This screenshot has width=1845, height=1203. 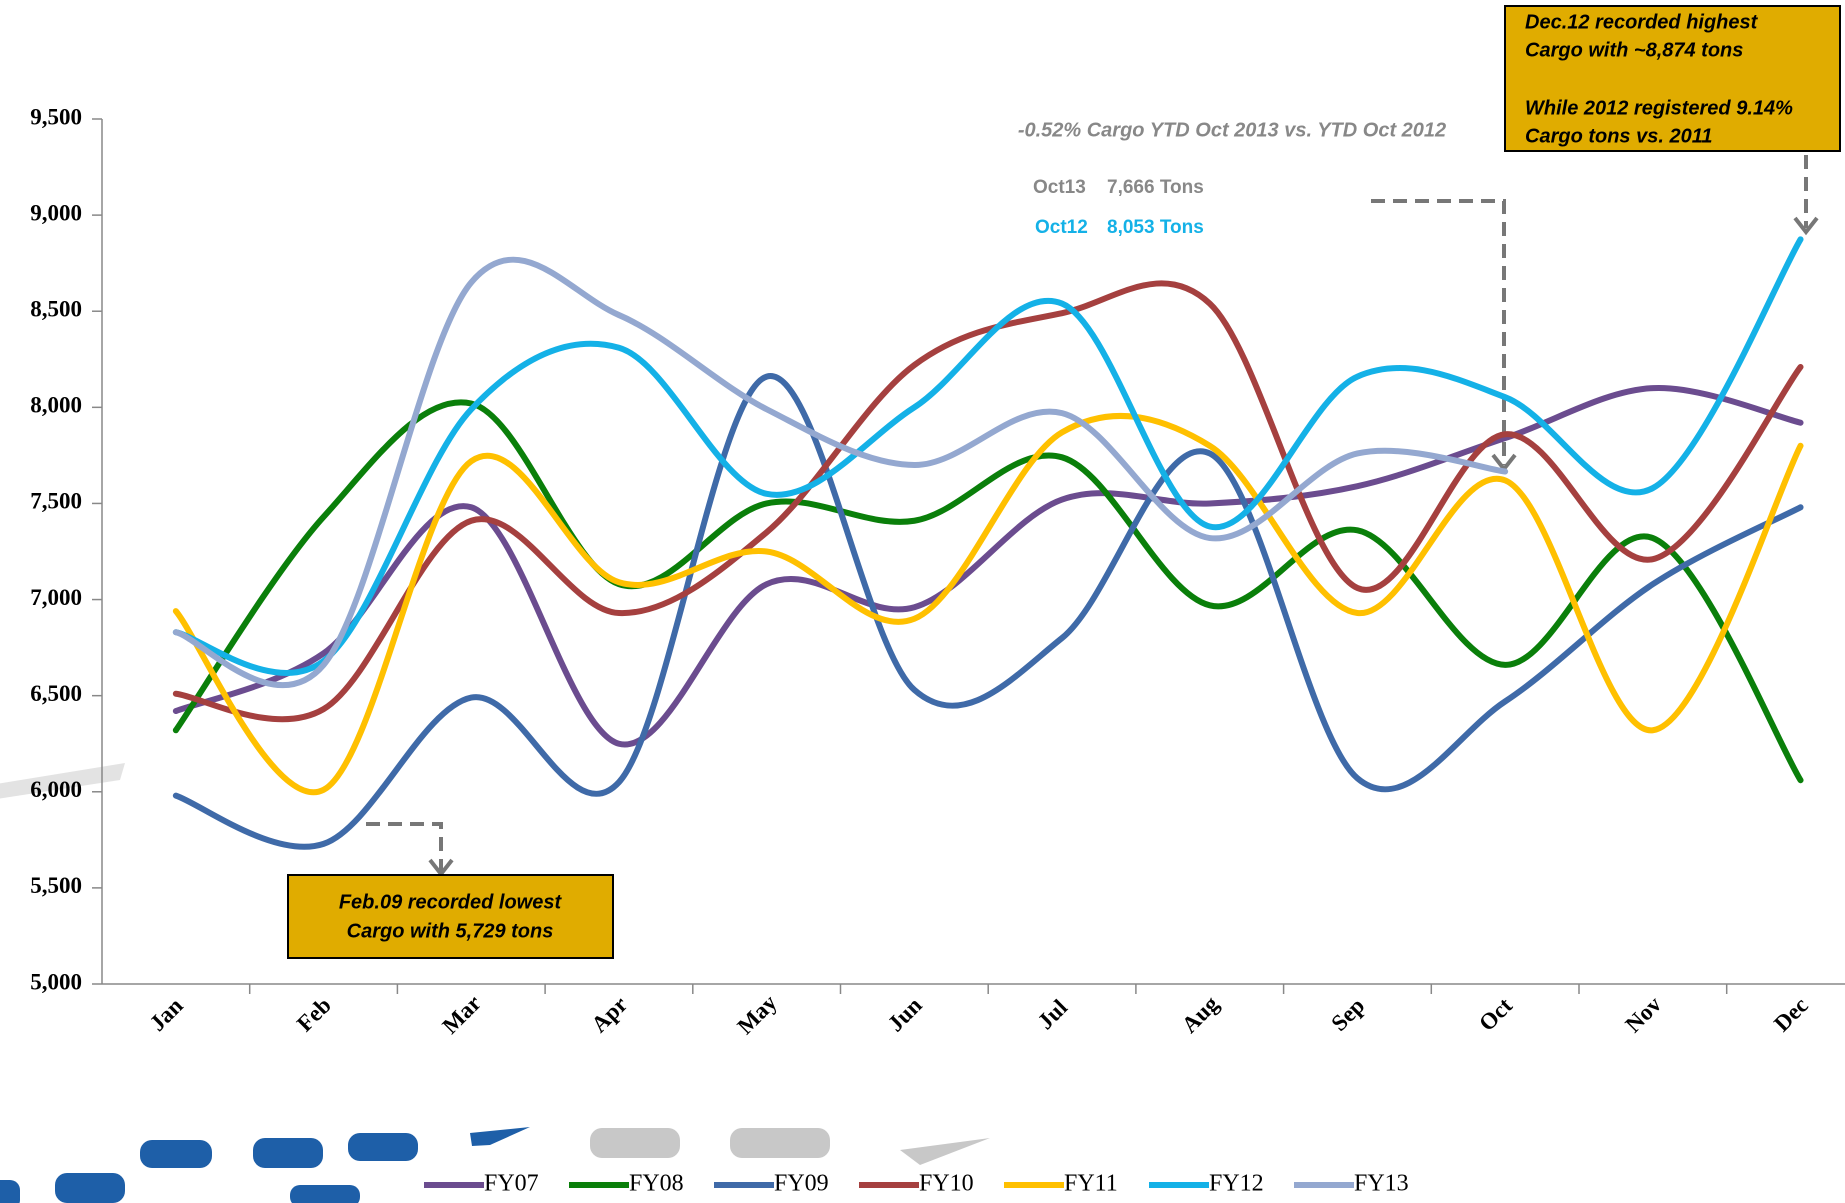 What do you see at coordinates (905, 1014) in the screenshot?
I see `x-tick-label: Jun` at bounding box center [905, 1014].